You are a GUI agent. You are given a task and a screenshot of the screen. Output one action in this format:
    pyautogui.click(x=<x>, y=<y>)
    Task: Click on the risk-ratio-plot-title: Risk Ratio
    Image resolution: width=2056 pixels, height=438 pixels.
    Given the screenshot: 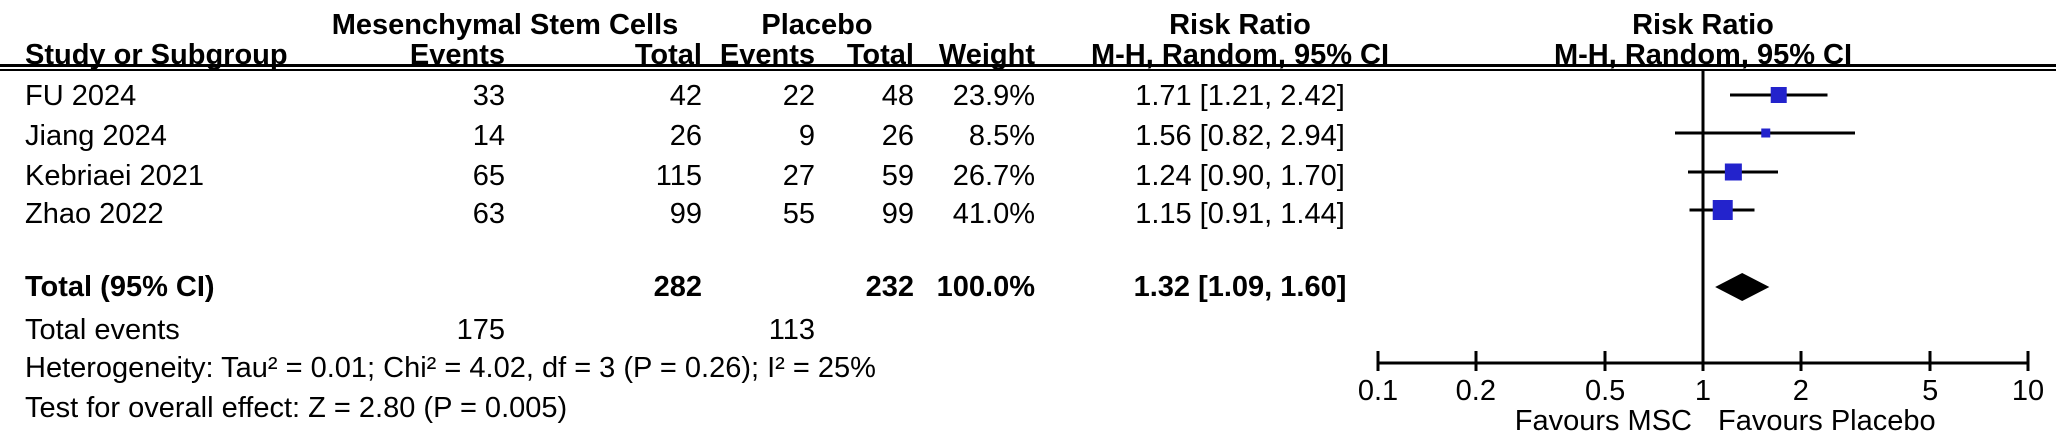 What is the action you would take?
    pyautogui.click(x=1703, y=25)
    